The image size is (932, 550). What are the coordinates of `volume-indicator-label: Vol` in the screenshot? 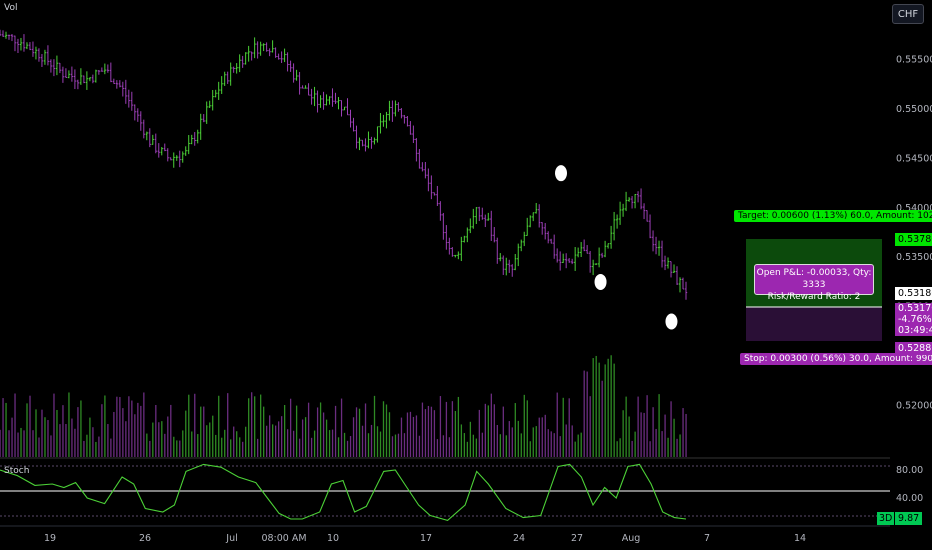 It's located at (11, 8).